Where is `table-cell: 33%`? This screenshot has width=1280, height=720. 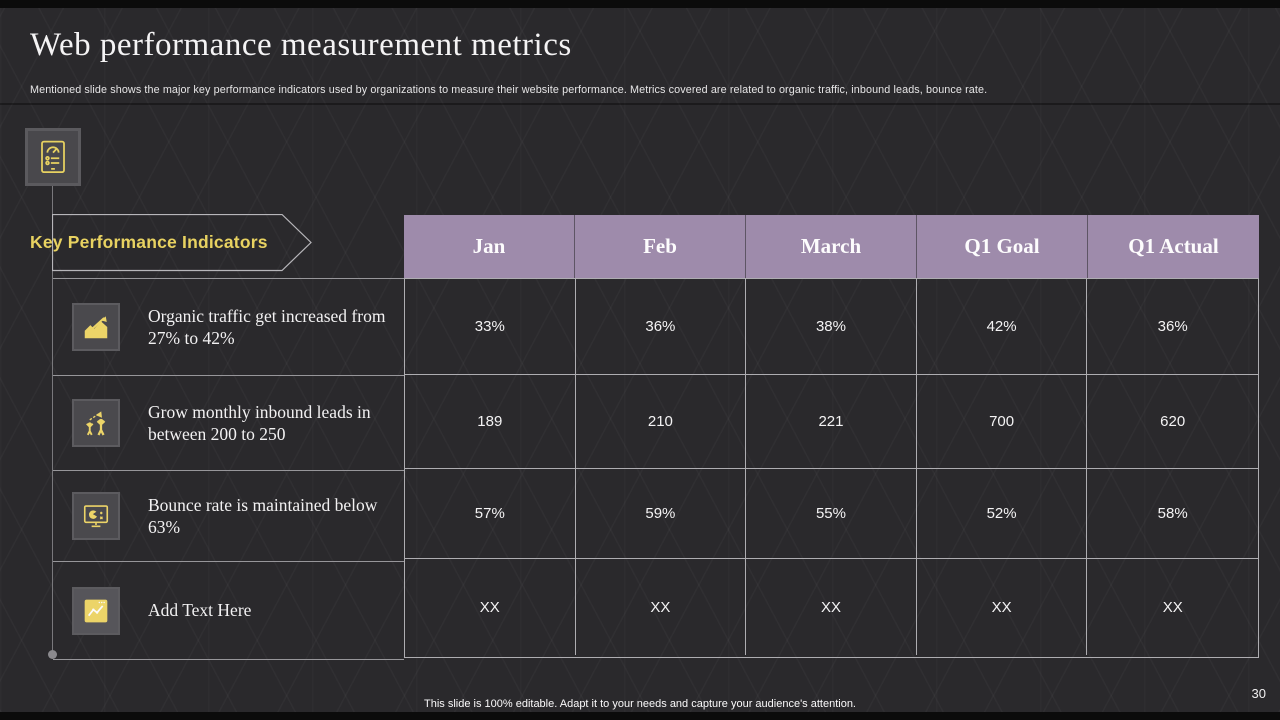
table-cell: 33% is located at coordinates (490, 327).